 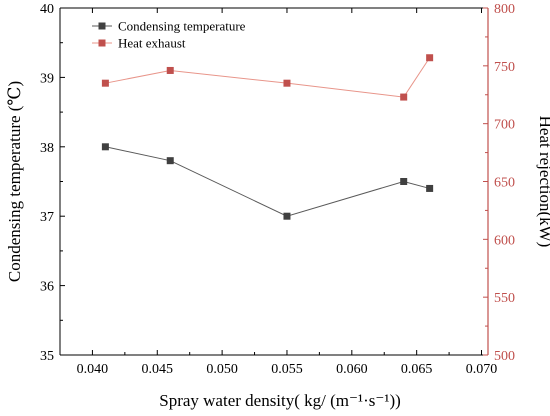 I want to click on y-axis-left-title: Condensing temperature (℃), so click(x=14, y=181).